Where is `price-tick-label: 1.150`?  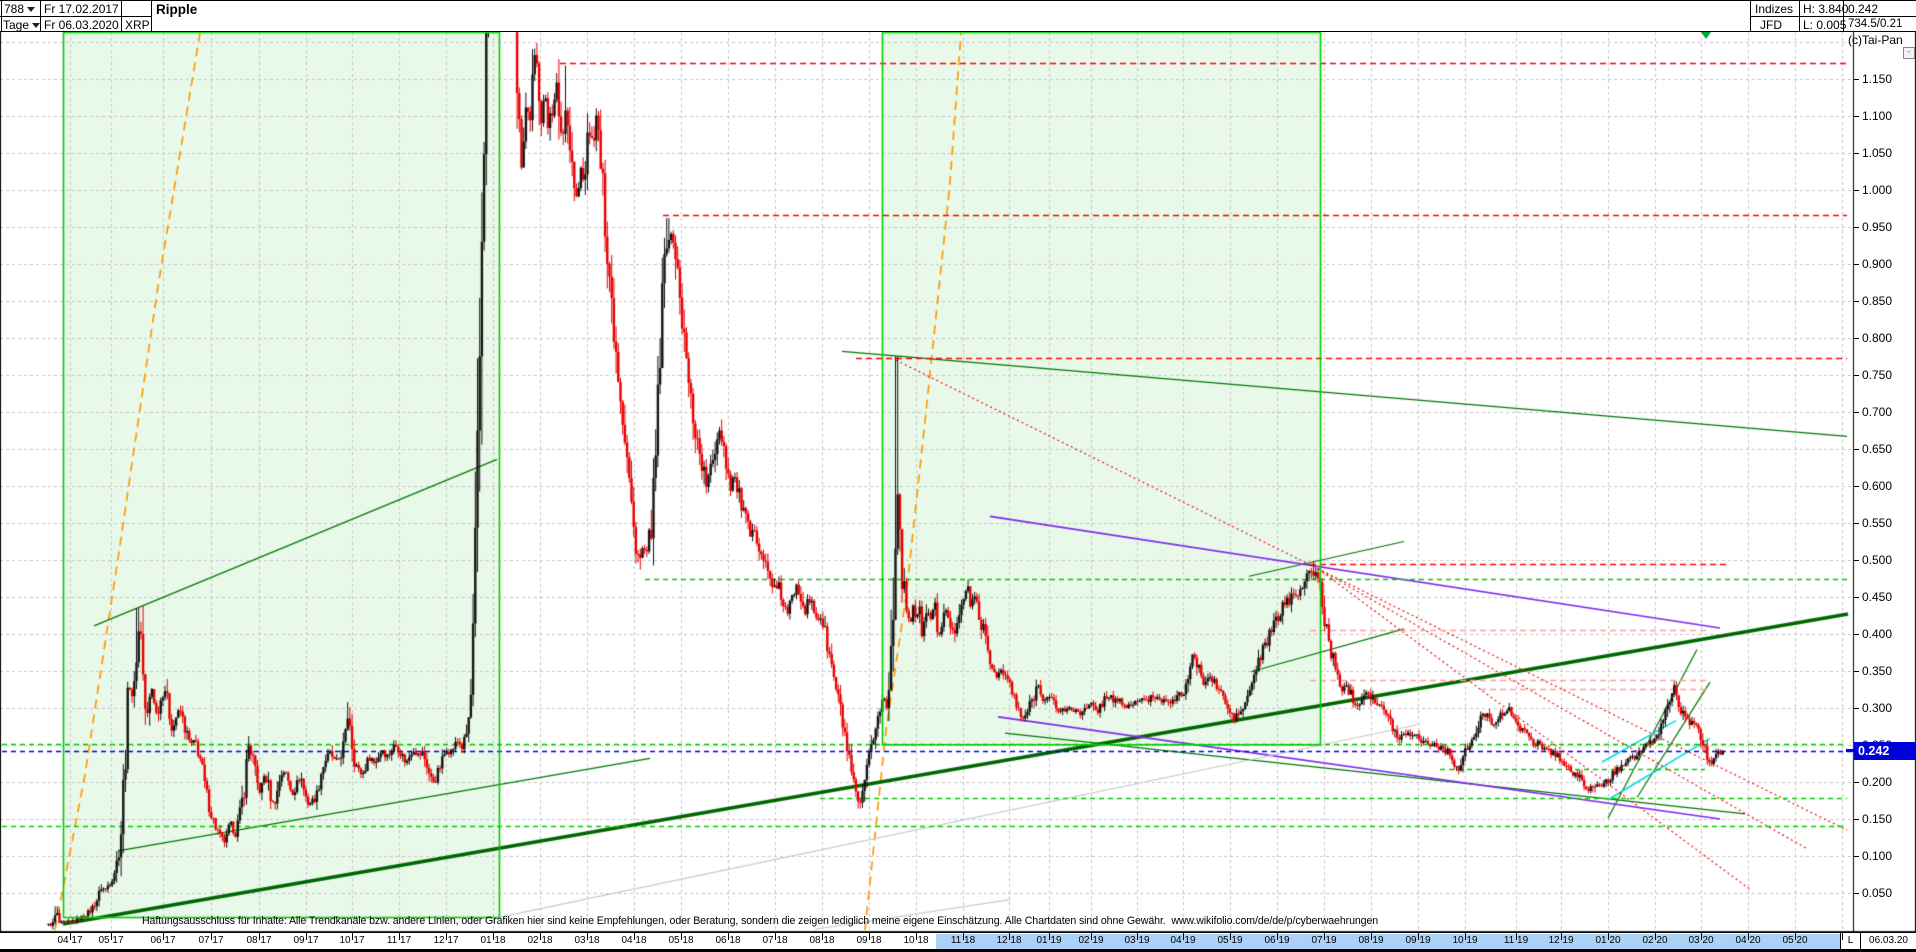
price-tick-label: 1.150 is located at coordinates (1877, 79).